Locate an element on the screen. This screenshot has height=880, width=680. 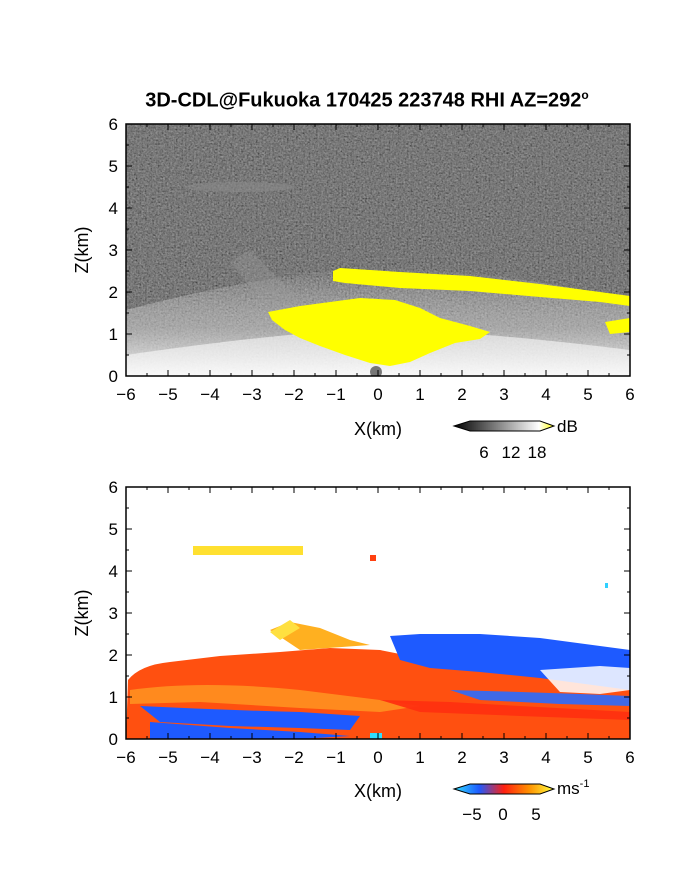
reflectivity-xtick-label: 2 is located at coordinates (461, 394).